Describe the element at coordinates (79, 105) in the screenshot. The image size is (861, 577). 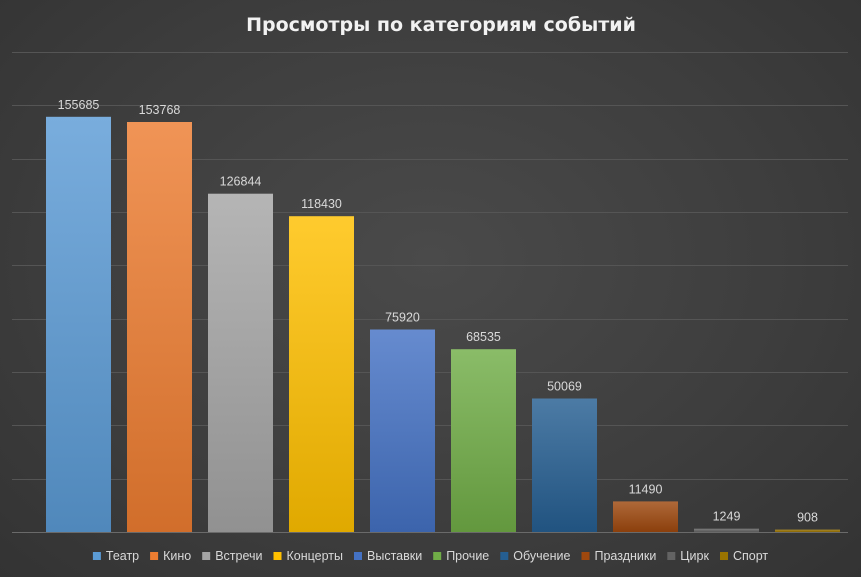
I see `data-label: 155685` at that location.